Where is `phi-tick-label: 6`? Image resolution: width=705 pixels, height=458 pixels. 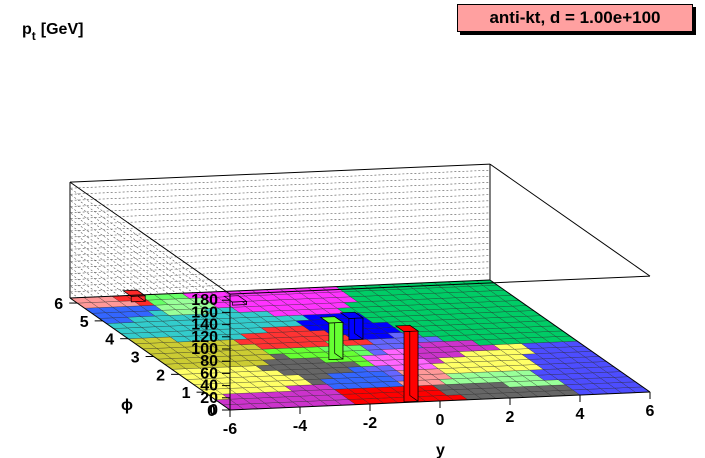 phi-tick-label: 6 is located at coordinates (58, 304).